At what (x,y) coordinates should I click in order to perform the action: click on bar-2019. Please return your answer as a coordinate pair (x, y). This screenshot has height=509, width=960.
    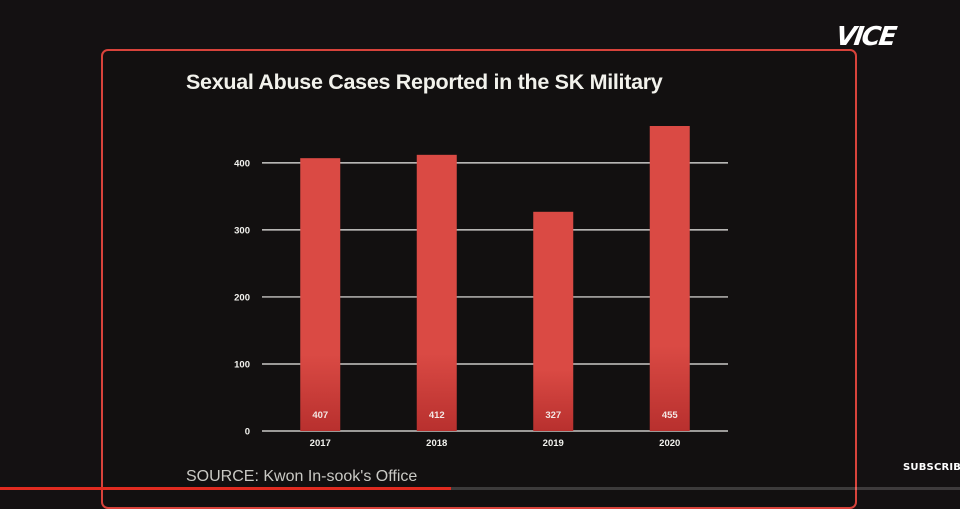
    Looking at the image, I should click on (553, 321).